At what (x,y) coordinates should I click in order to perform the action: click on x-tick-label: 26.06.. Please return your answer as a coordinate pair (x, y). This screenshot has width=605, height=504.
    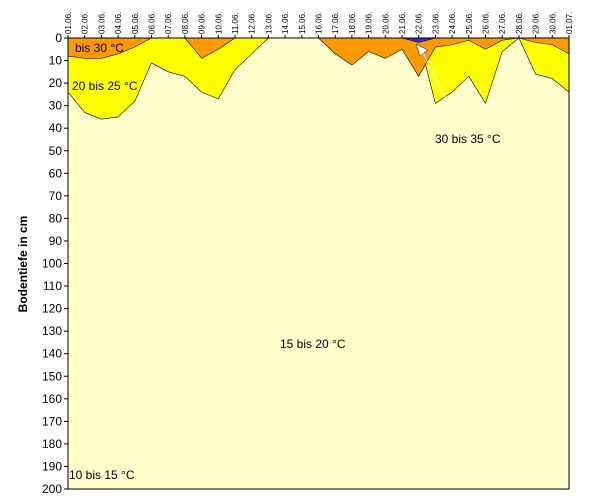
    Looking at the image, I should click on (486, 23).